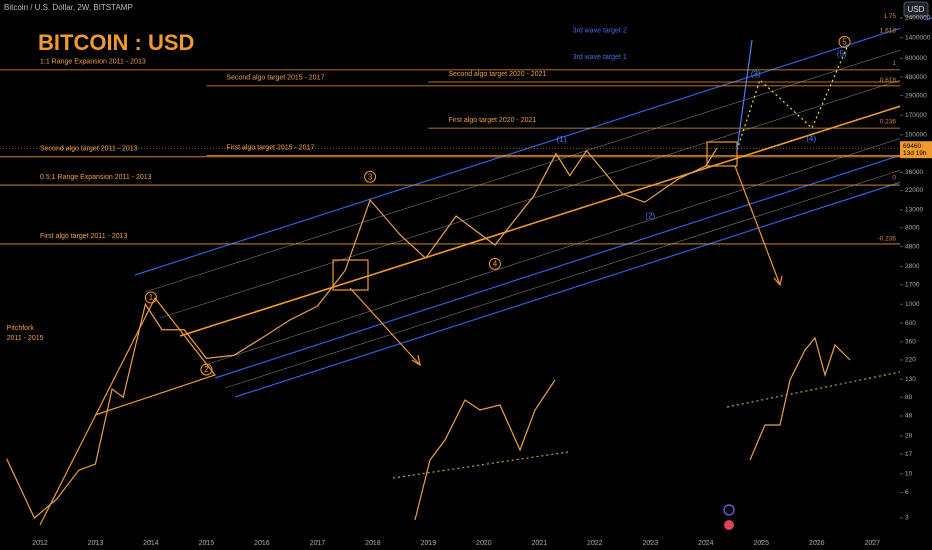  Describe the element at coordinates (909, 416) in the screenshot. I see `y-tick-label: 48` at that location.